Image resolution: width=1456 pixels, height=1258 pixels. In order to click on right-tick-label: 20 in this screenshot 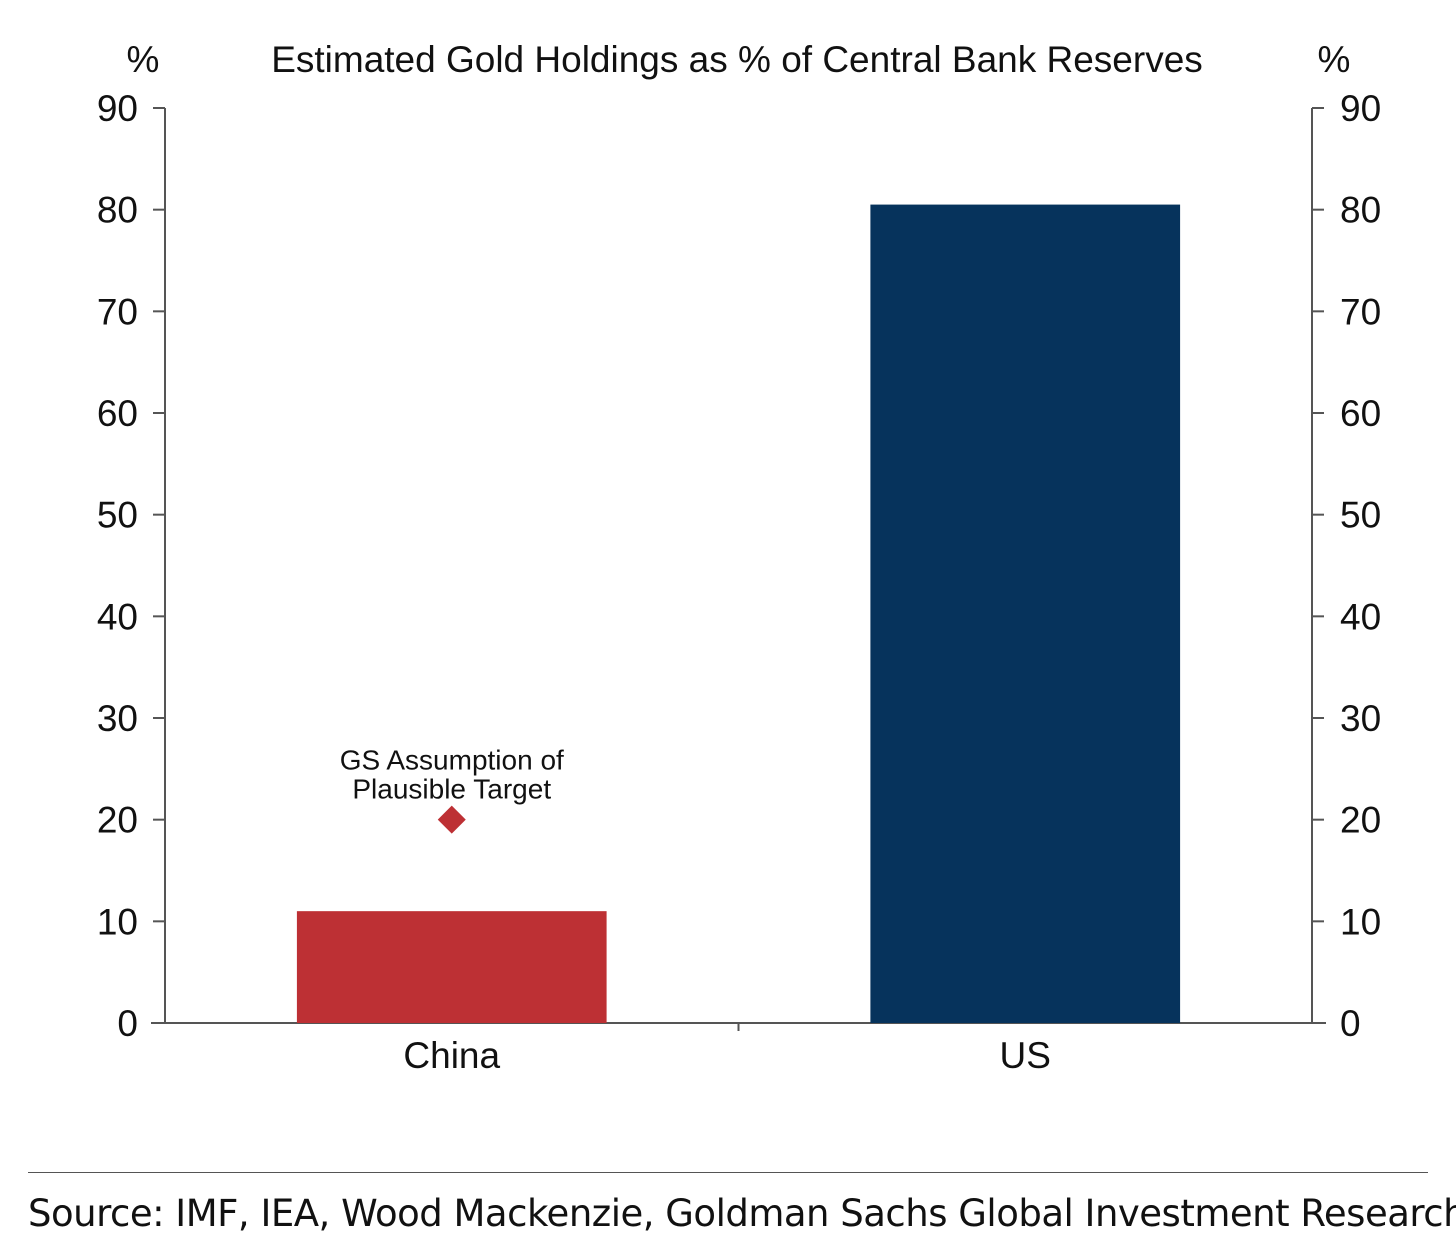, I will do `click(1360, 820)`.